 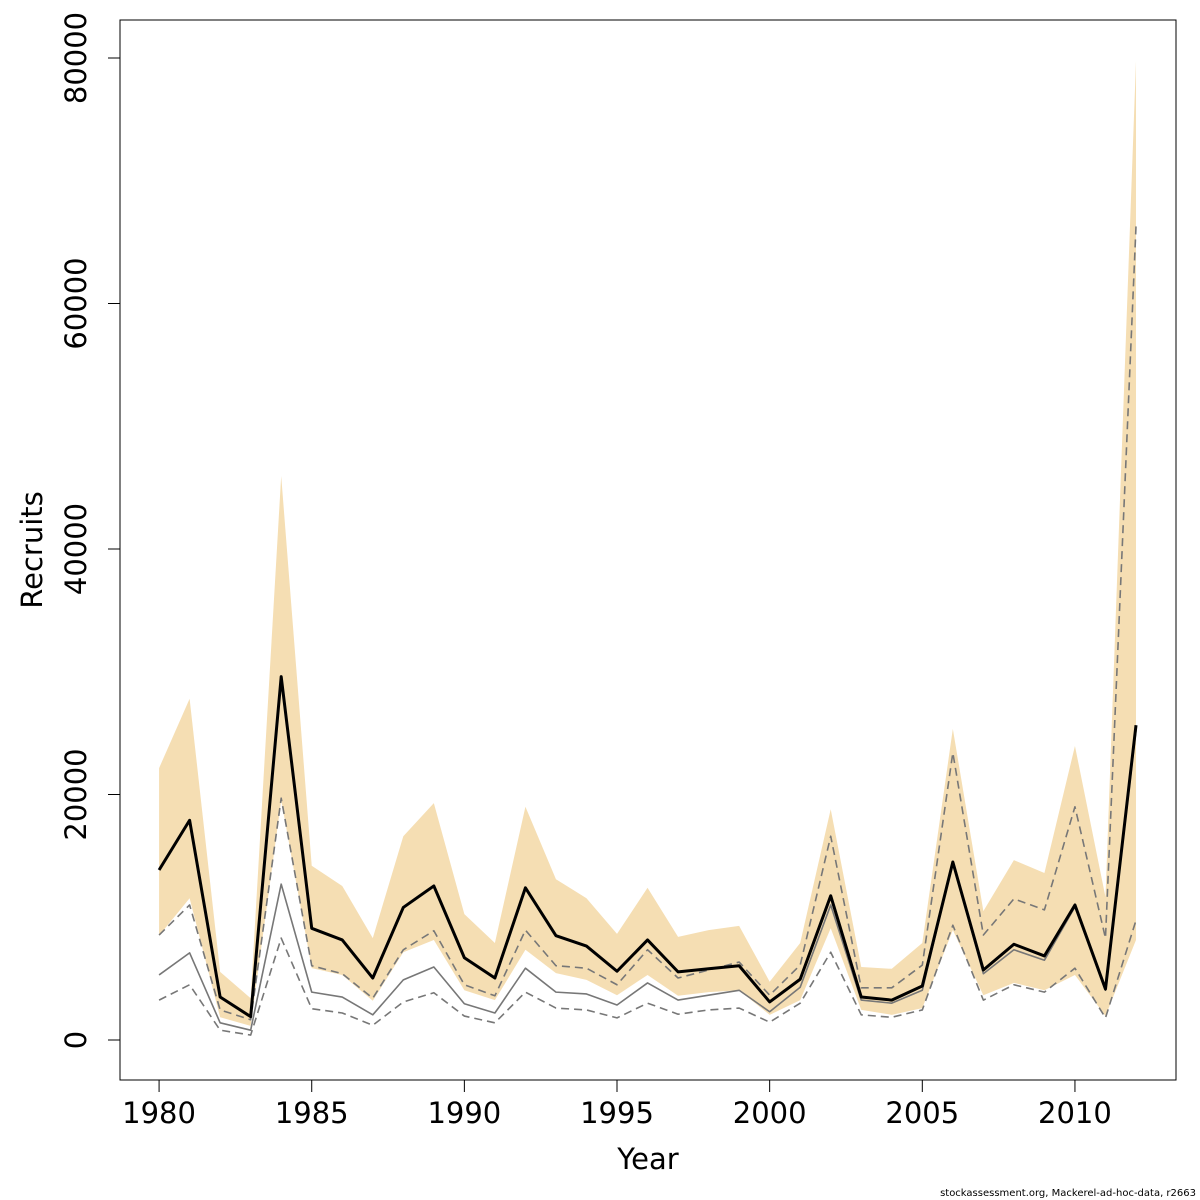 I want to click on y-tick-label: 60000, so click(x=76, y=303).